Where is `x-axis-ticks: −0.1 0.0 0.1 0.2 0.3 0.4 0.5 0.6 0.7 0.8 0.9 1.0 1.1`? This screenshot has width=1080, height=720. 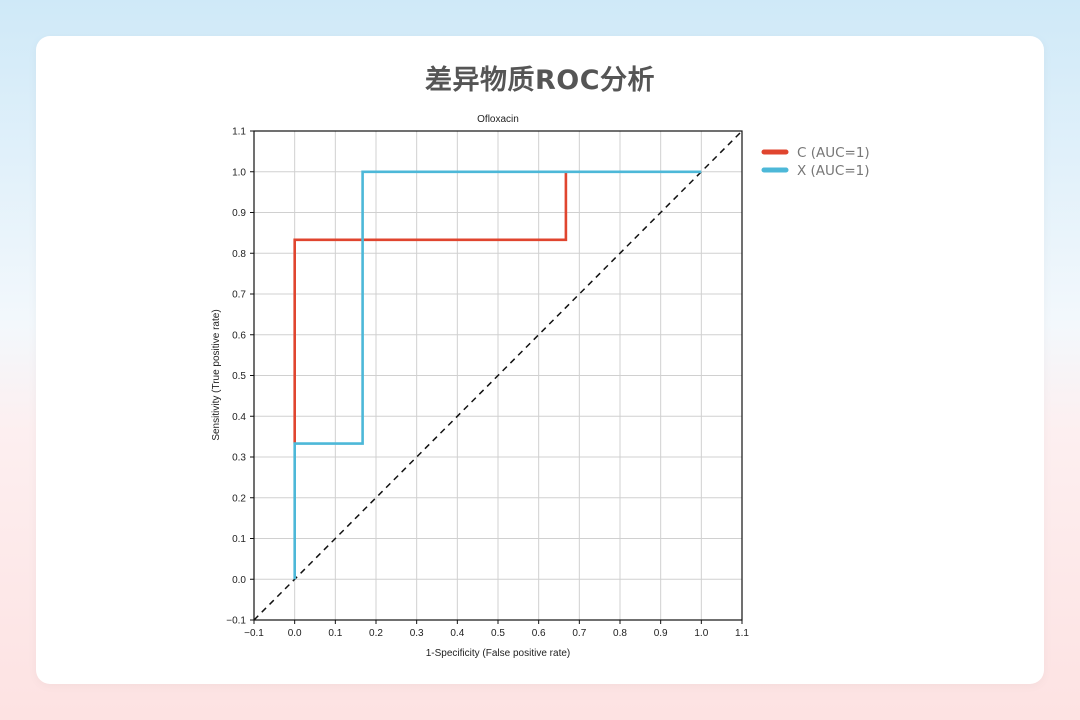
x-axis-ticks: −0.1 0.0 0.1 0.2 0.3 0.4 0.5 0.6 0.7 0.8 0.9 1.0 1.1 is located at coordinates (496, 629).